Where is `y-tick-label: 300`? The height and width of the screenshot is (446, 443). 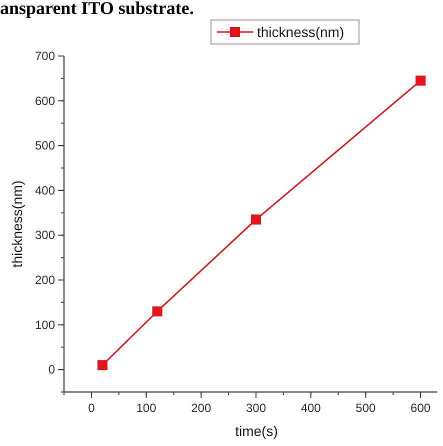 y-tick-label: 300 is located at coordinates (45, 235).